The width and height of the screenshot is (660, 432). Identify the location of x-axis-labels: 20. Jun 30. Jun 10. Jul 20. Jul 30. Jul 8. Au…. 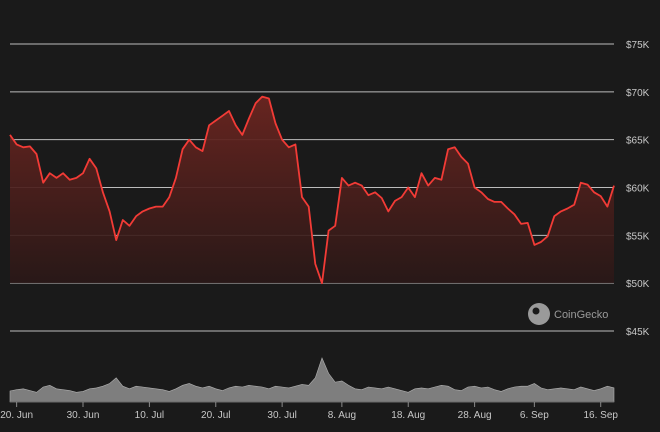
(309, 411).